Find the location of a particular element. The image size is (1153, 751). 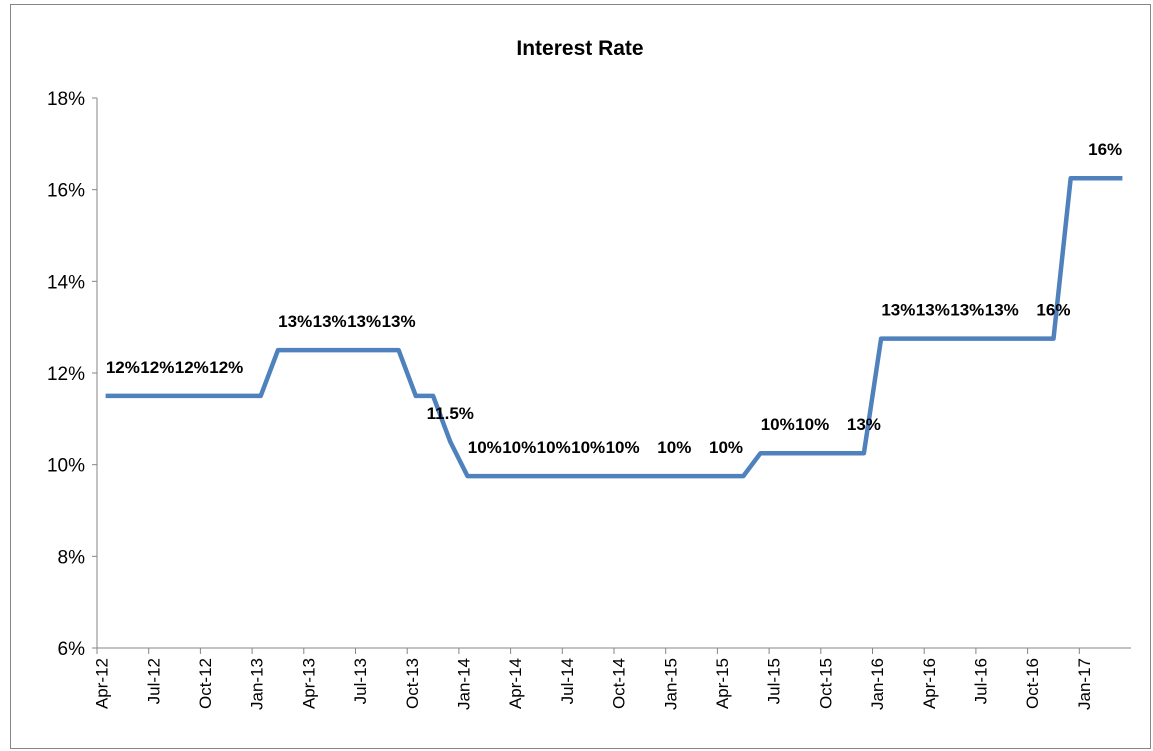

x-tick-label: Jan-15 is located at coordinates (670, 684).